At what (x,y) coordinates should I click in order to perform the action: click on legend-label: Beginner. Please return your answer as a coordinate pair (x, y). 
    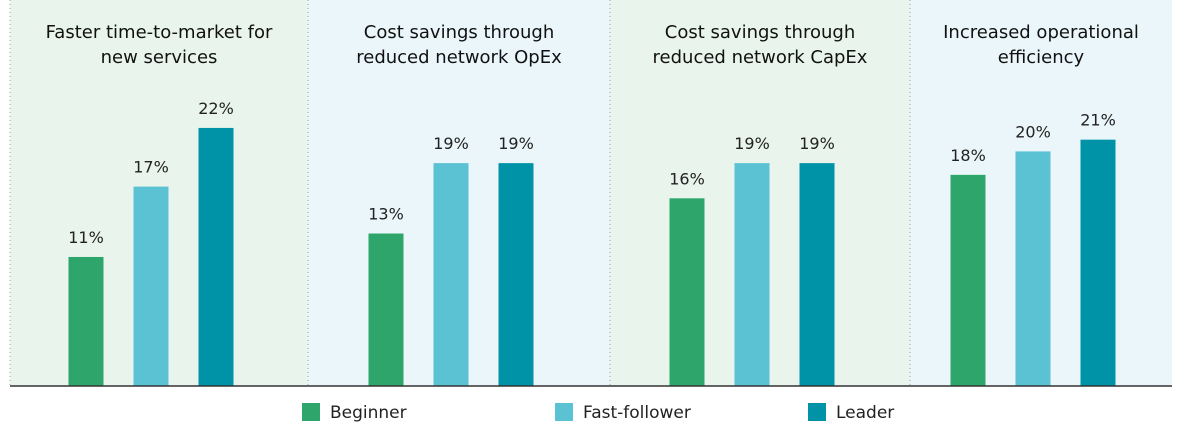
    Looking at the image, I should click on (368, 413).